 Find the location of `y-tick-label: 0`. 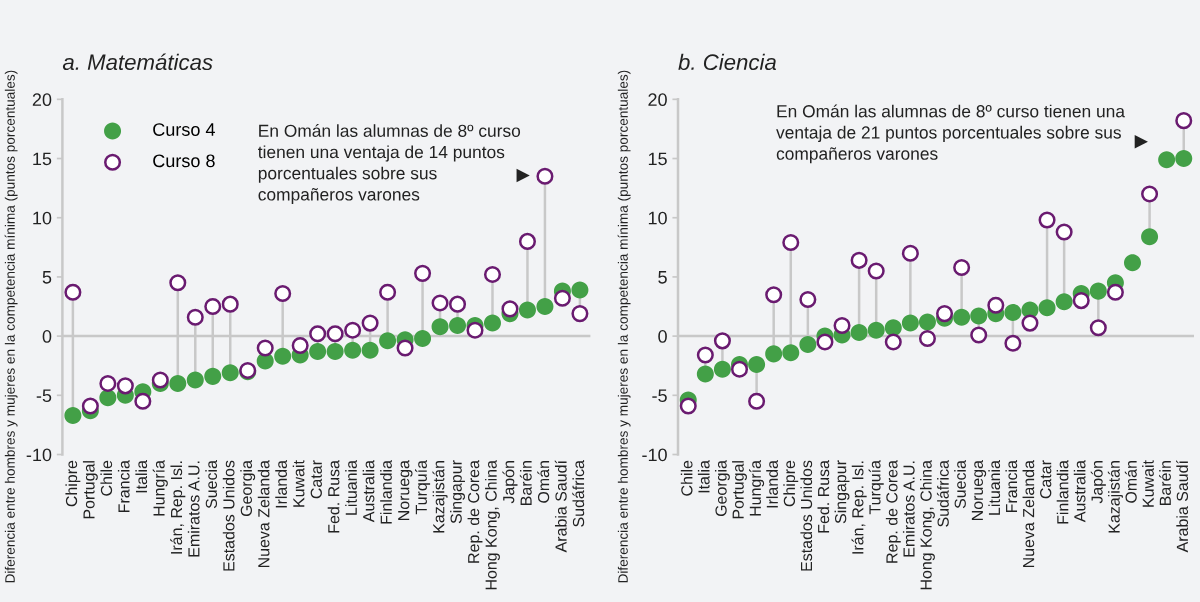

y-tick-label: 0 is located at coordinates (662, 336).